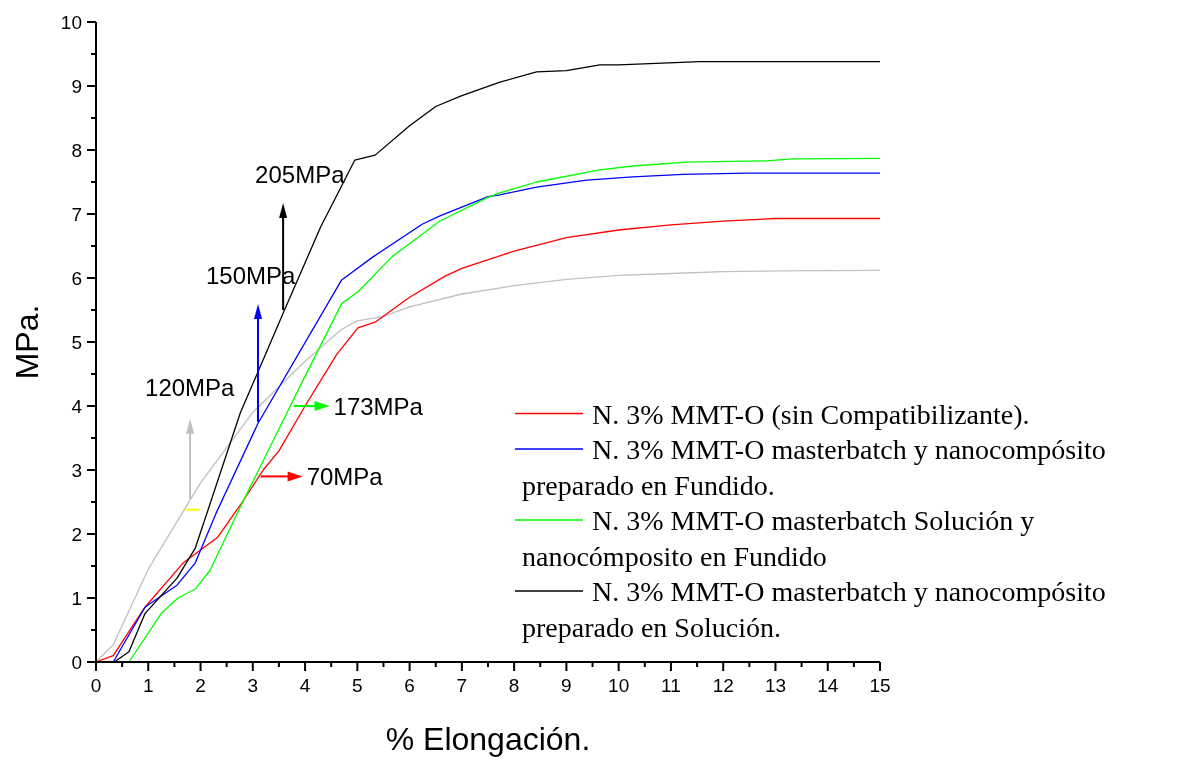 The width and height of the screenshot is (1192, 763). Describe the element at coordinates (778, 538) in the screenshot. I see `legend-label: N. 3% MMT-O masterbatch Solución y nanocómposito en Fundido` at that location.